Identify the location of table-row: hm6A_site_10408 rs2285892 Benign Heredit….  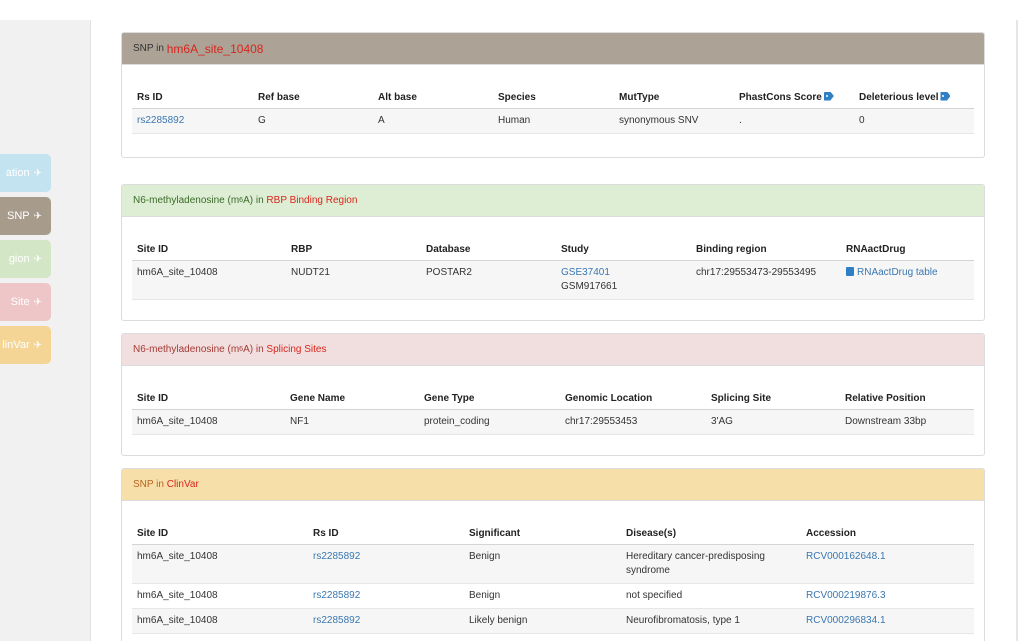
(553, 563).